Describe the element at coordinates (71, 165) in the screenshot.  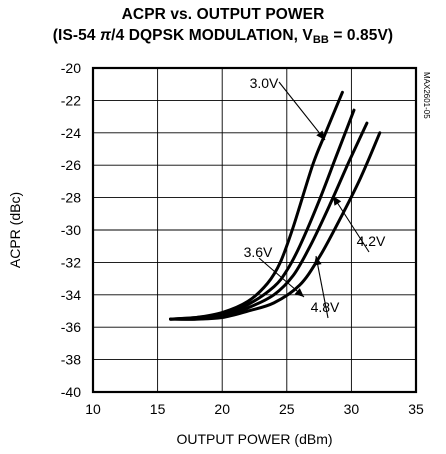
I see `y-tick-label: -26` at that location.